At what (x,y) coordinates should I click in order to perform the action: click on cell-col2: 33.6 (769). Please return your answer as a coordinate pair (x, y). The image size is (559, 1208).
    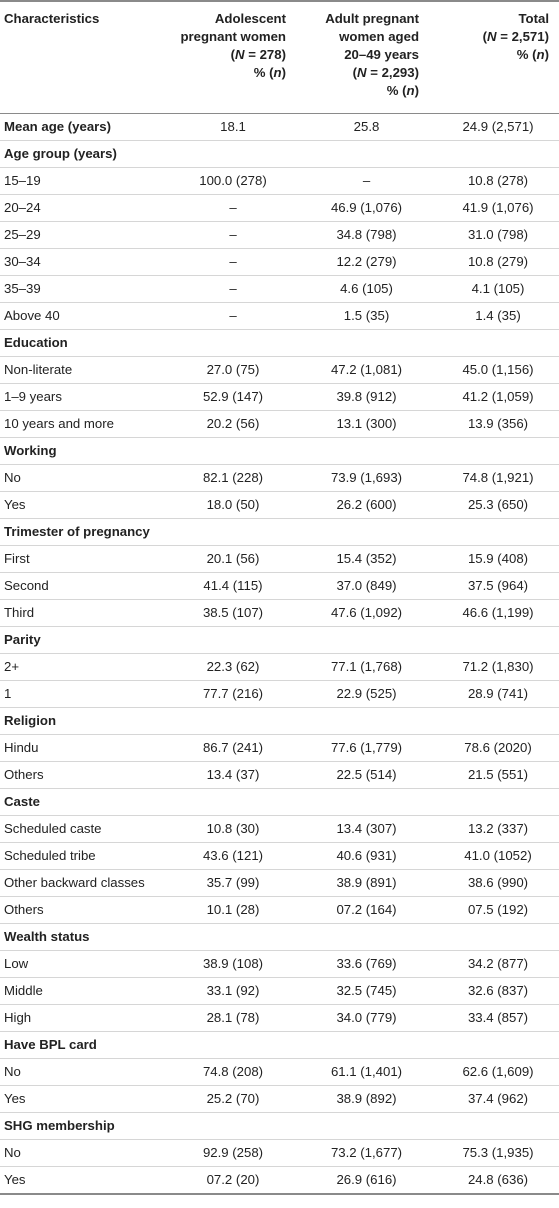
    Looking at the image, I should click on (366, 963).